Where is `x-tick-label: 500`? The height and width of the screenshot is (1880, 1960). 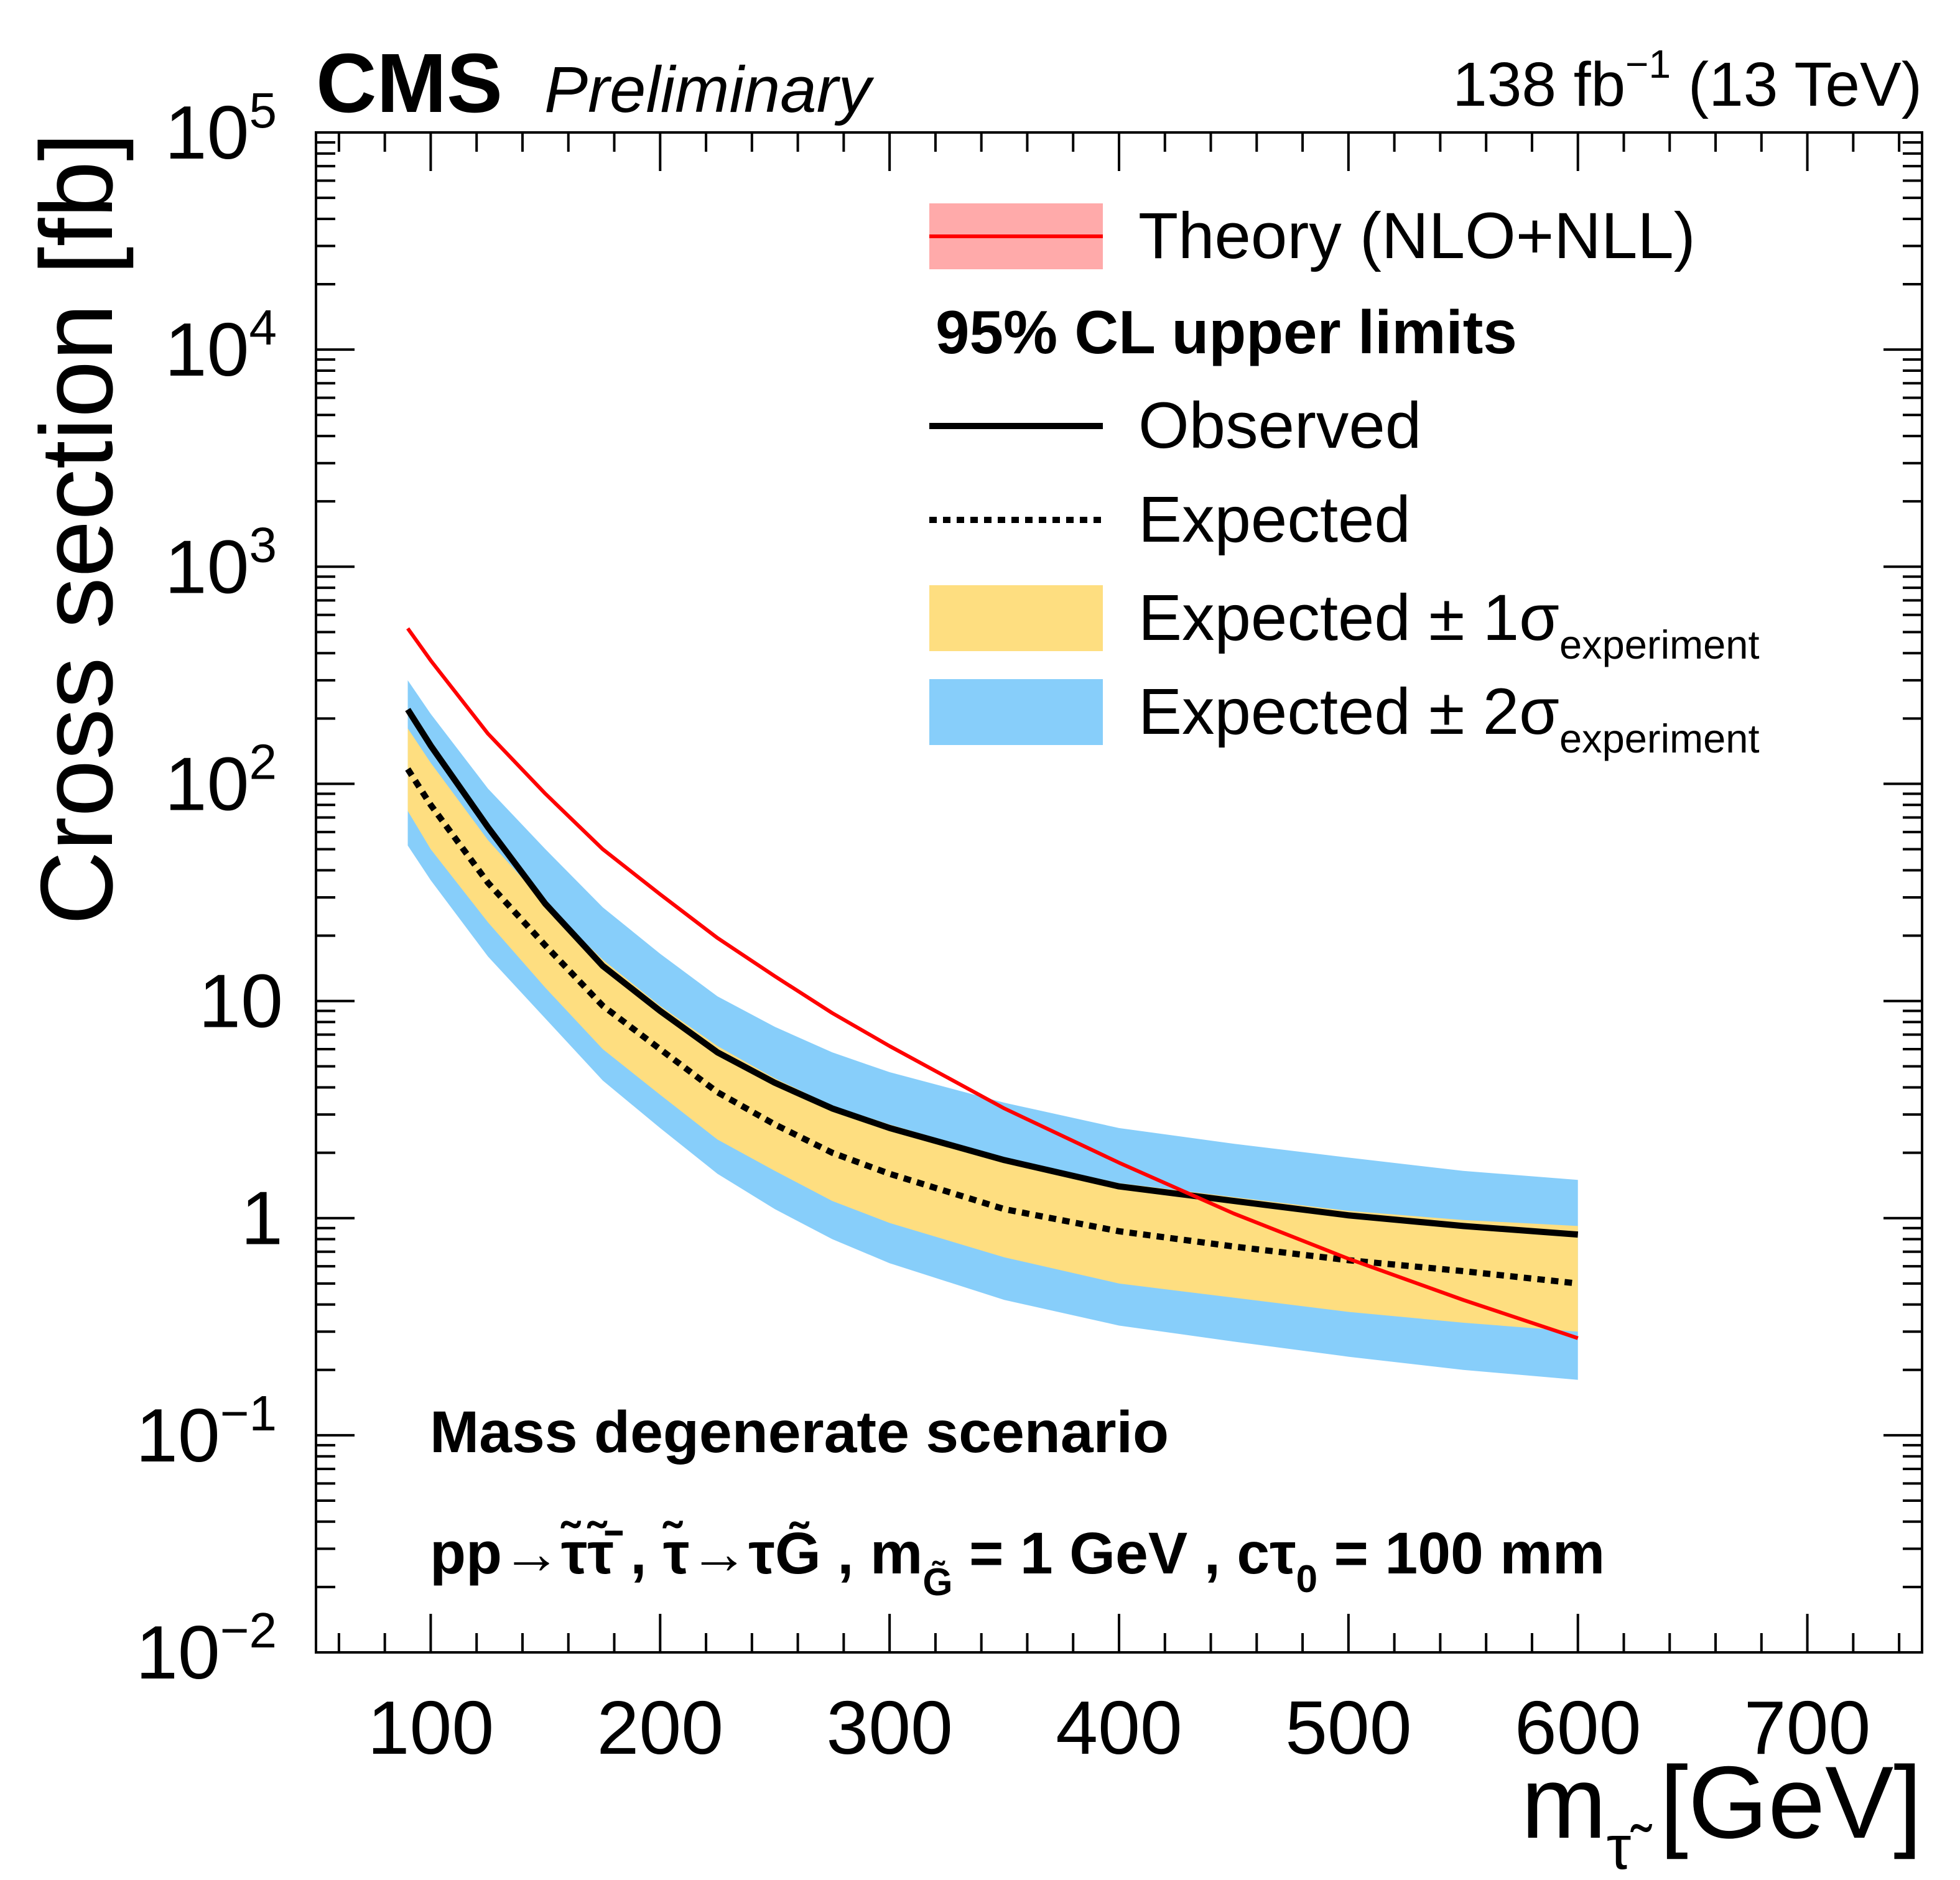 x-tick-label: 500 is located at coordinates (1348, 1728).